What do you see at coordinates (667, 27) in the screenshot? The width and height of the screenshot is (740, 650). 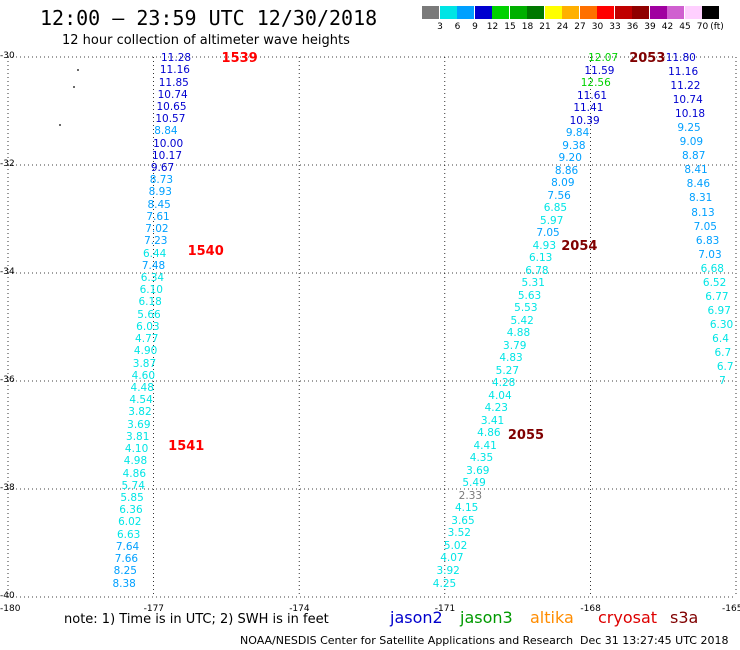 I see `legend-label: 42` at bounding box center [667, 27].